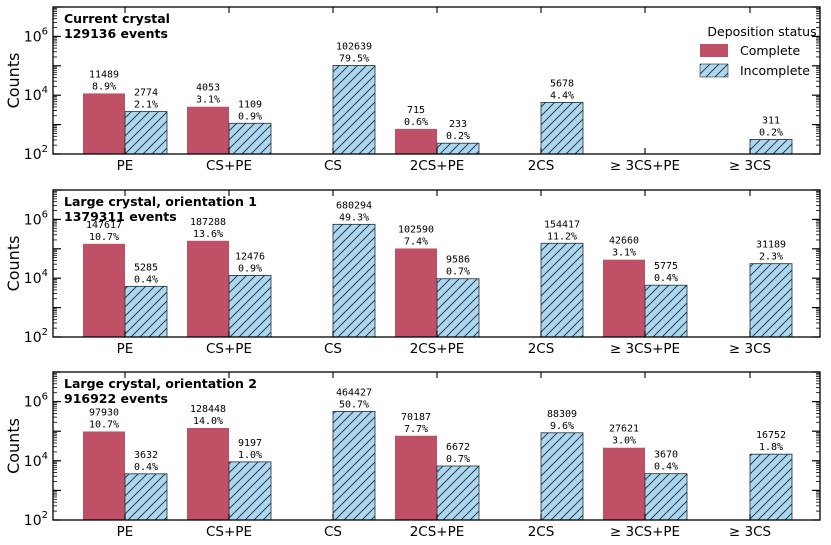 The width and height of the screenshot is (831, 545). What do you see at coordinates (104, 74) in the screenshot?
I see `data-label-count: 11489` at bounding box center [104, 74].